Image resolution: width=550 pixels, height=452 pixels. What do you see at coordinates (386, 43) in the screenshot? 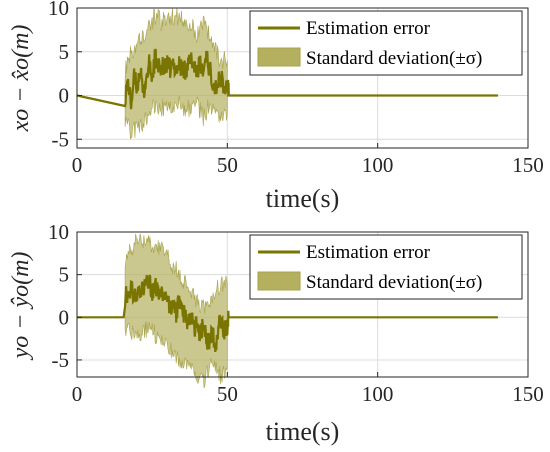
I see `legend-top: Estimation error Standard deviation(±σ)` at bounding box center [386, 43].